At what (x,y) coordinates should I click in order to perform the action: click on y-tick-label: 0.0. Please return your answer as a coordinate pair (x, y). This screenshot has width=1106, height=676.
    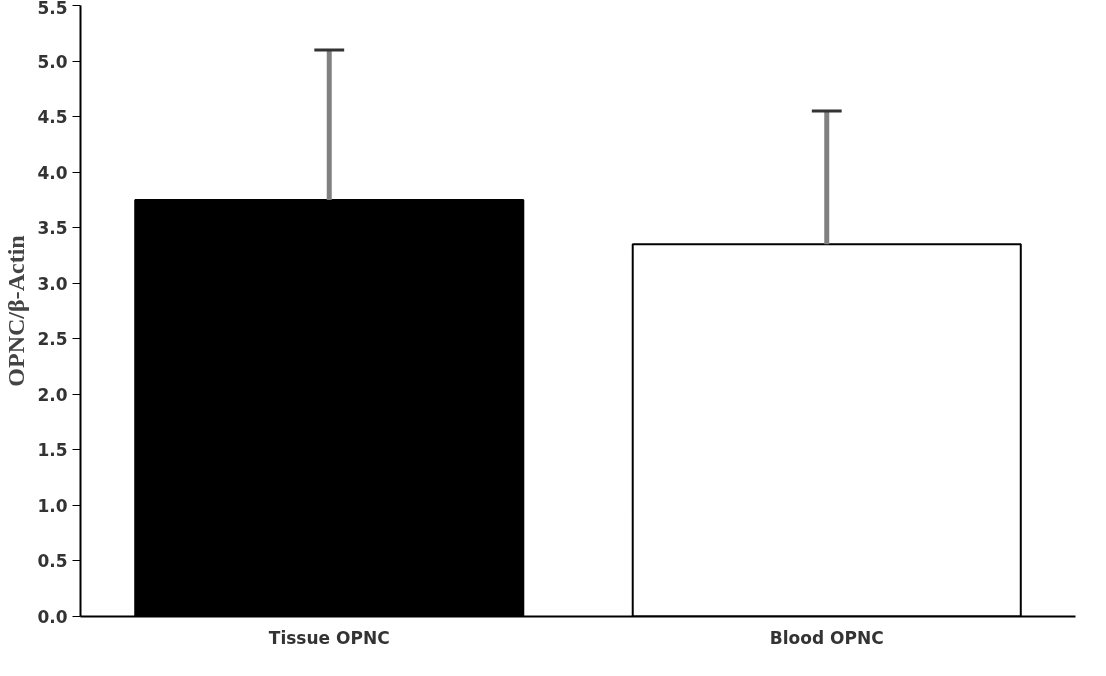
    Looking at the image, I should click on (52, 617).